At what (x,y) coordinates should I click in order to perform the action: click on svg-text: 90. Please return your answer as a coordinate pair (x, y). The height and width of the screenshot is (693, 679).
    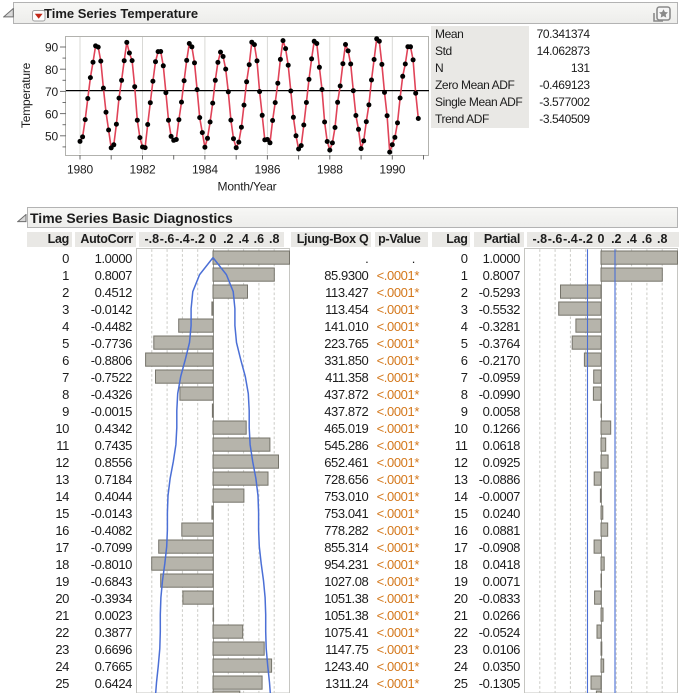
    Looking at the image, I should click on (51, 48).